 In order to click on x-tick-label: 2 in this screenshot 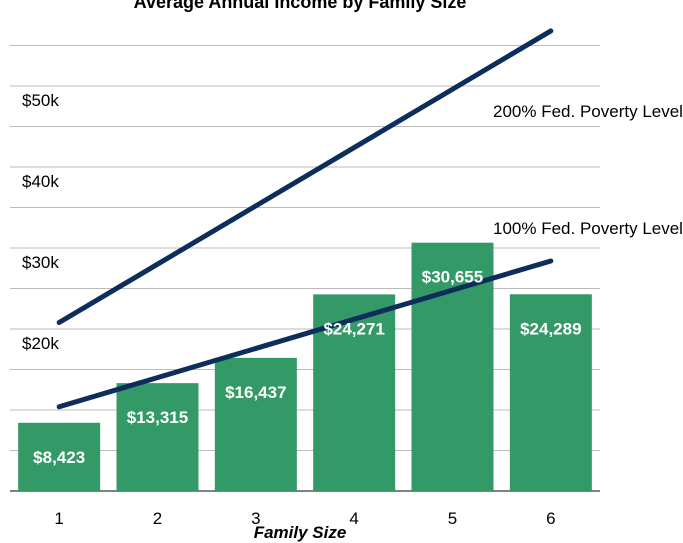, I will do `click(157, 518)`.